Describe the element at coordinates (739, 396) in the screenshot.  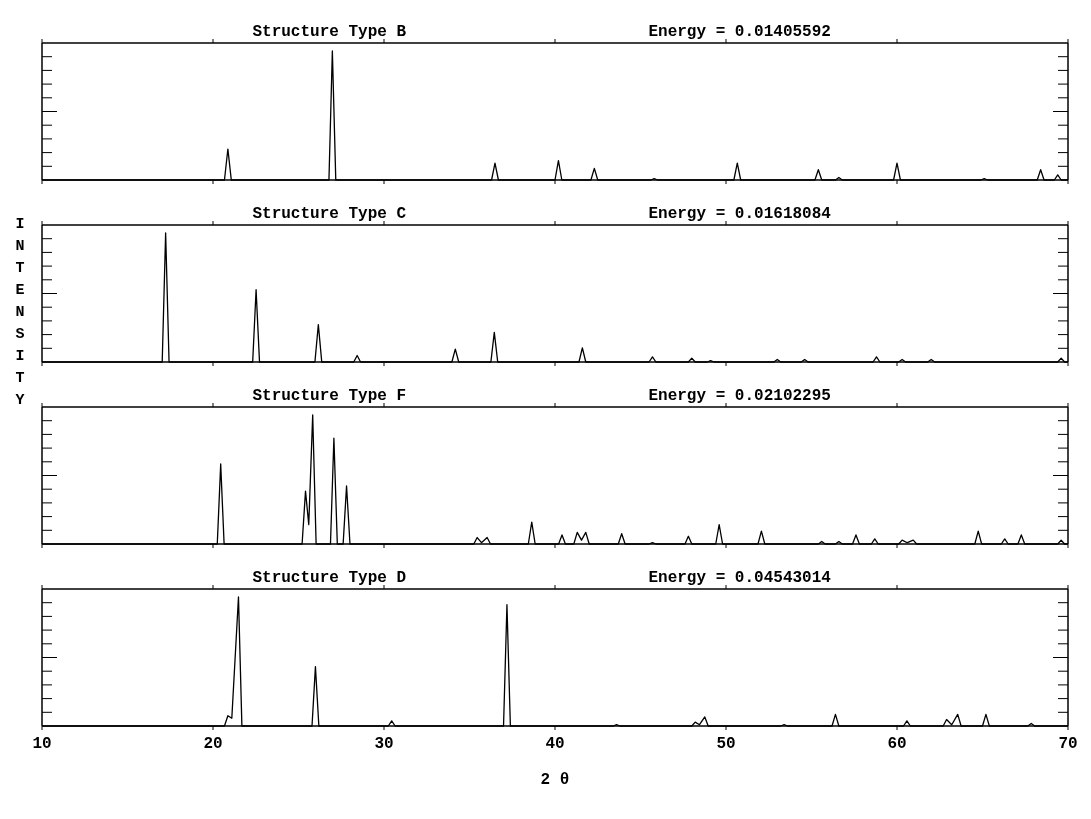
I see `chart-subtitle: Energy = 0.02102295` at that location.